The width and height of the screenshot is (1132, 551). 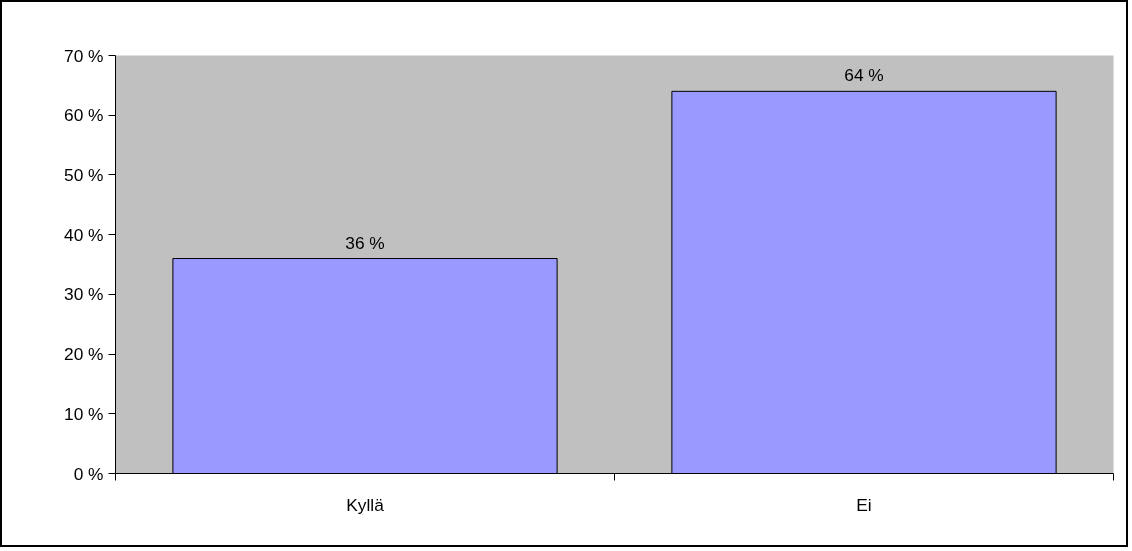 What do you see at coordinates (84, 354) in the screenshot?
I see `y-tick-label: 20 %` at bounding box center [84, 354].